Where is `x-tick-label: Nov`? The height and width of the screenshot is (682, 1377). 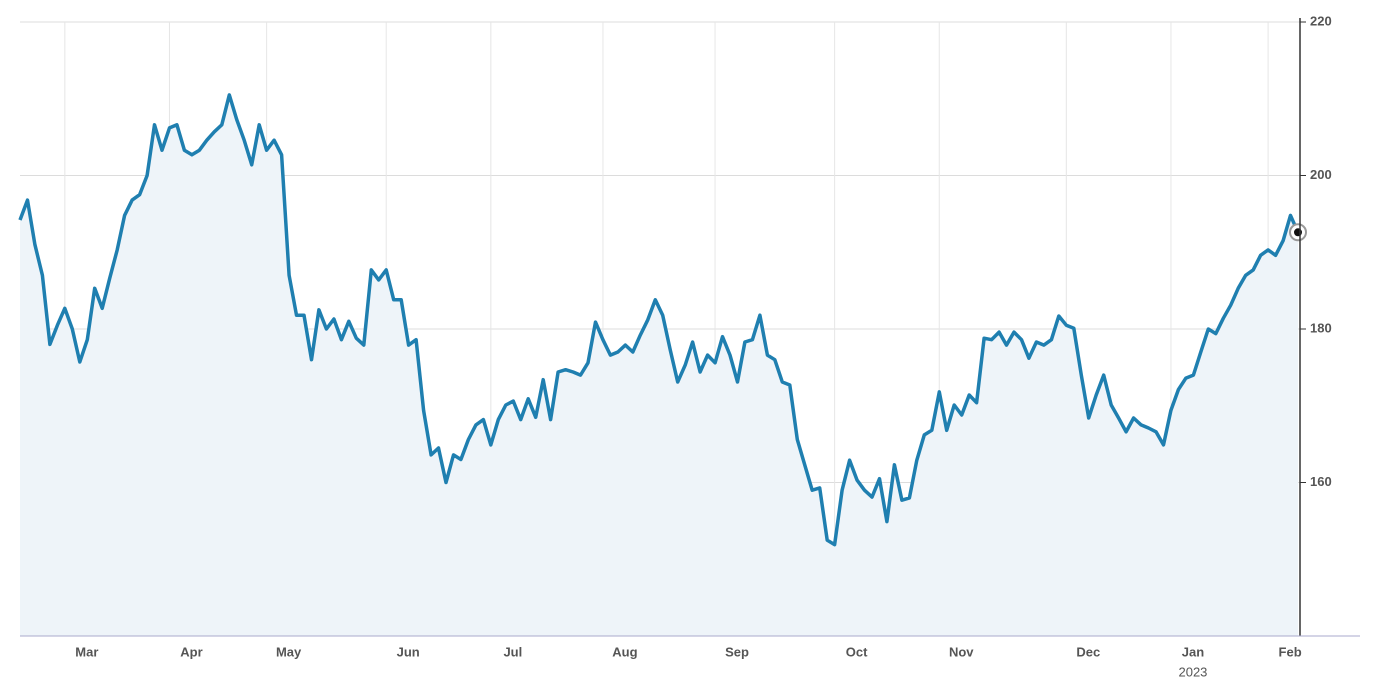 x-tick-label: Nov is located at coordinates (961, 651).